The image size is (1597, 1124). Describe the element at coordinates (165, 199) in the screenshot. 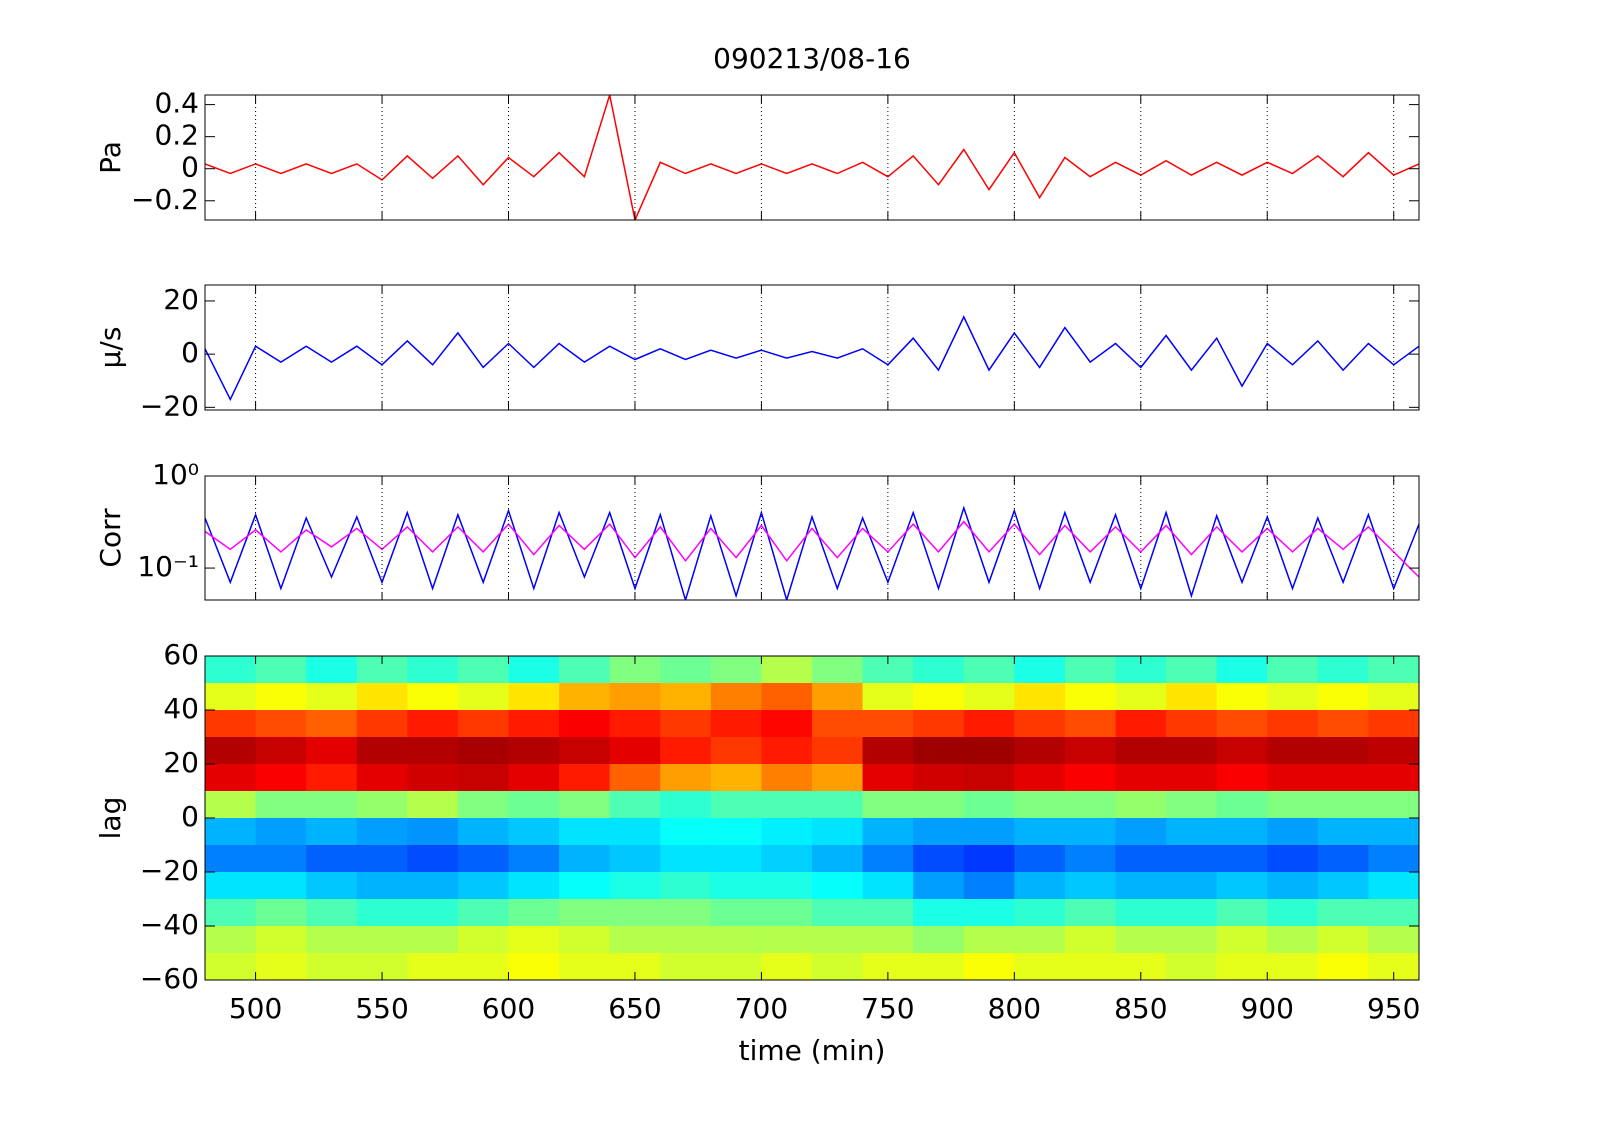

I see `y-tick-label: −0.2` at that location.